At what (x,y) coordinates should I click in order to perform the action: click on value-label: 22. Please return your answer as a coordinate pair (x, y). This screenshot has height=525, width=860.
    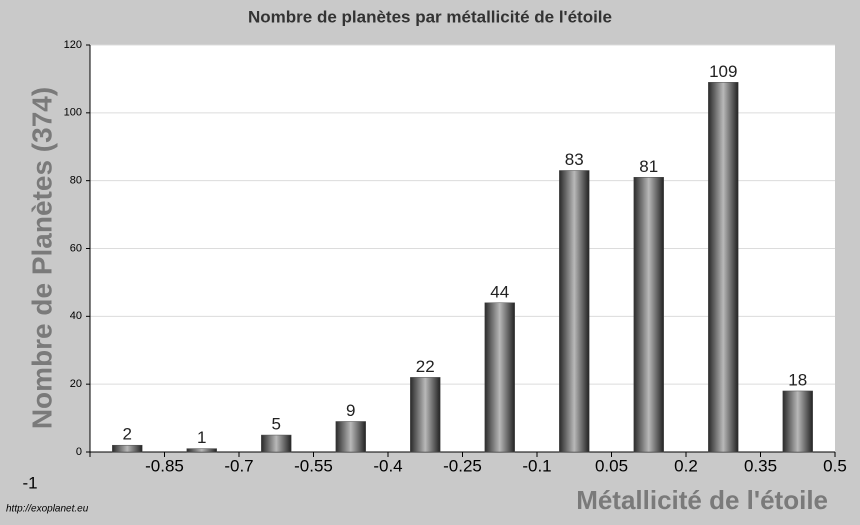
    Looking at the image, I should click on (425, 366).